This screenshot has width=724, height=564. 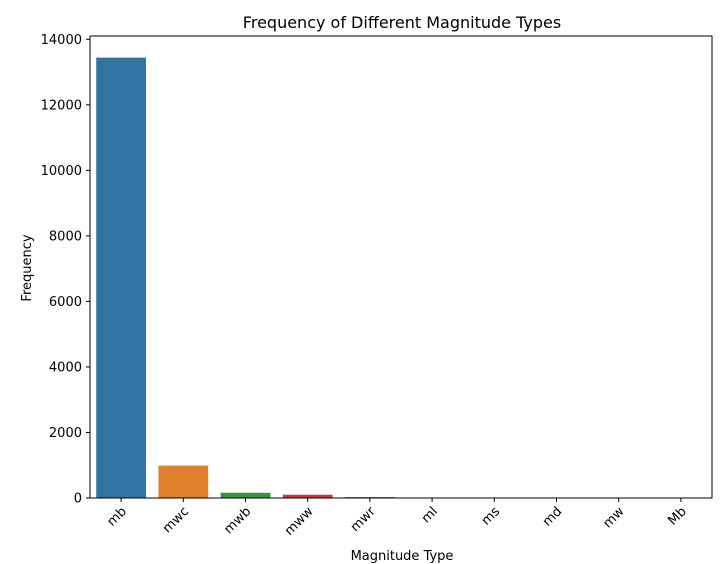 What do you see at coordinates (491, 516) in the screenshot?
I see `x-tick-label-ms: ms` at bounding box center [491, 516].